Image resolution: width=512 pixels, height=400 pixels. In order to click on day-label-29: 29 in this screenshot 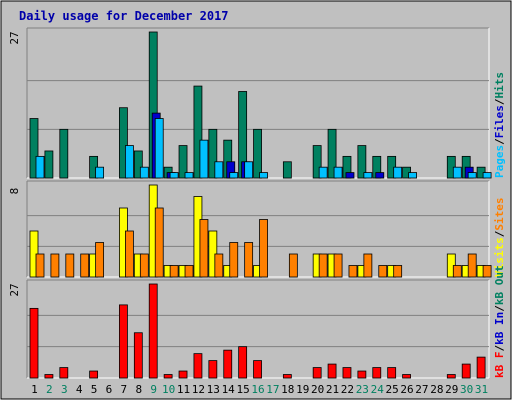, I will do `click(451, 389)`.